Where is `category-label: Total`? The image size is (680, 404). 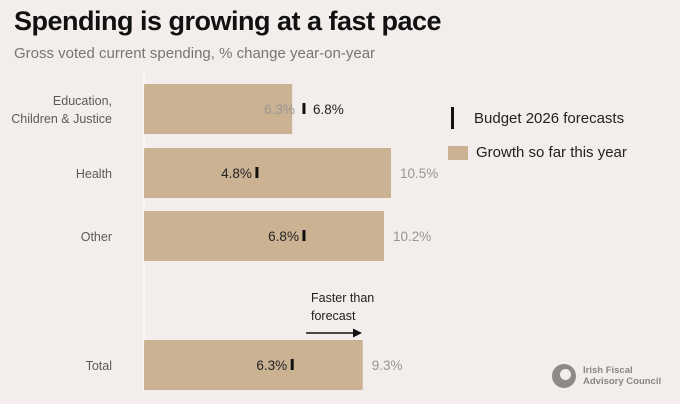
category-label: Total is located at coordinates (99, 366).